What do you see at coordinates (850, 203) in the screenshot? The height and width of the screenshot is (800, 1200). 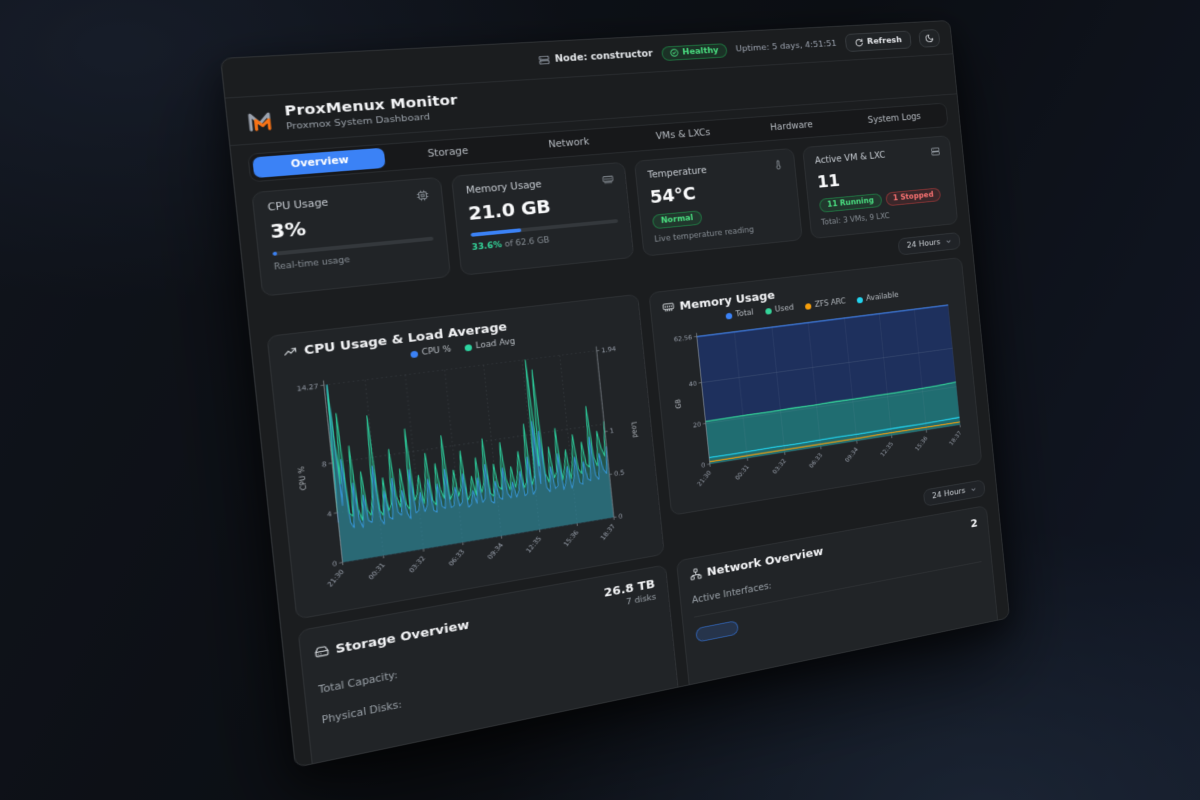 I see `vm-running-badge: 11 Running` at bounding box center [850, 203].